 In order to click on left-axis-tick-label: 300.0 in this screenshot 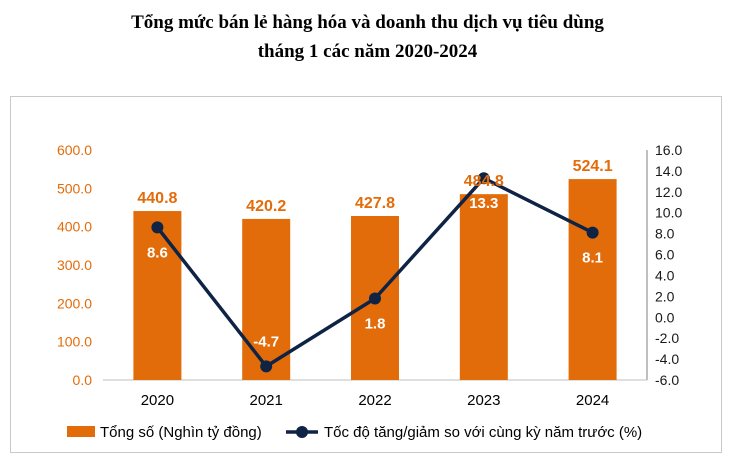, I will do `click(74, 265)`.